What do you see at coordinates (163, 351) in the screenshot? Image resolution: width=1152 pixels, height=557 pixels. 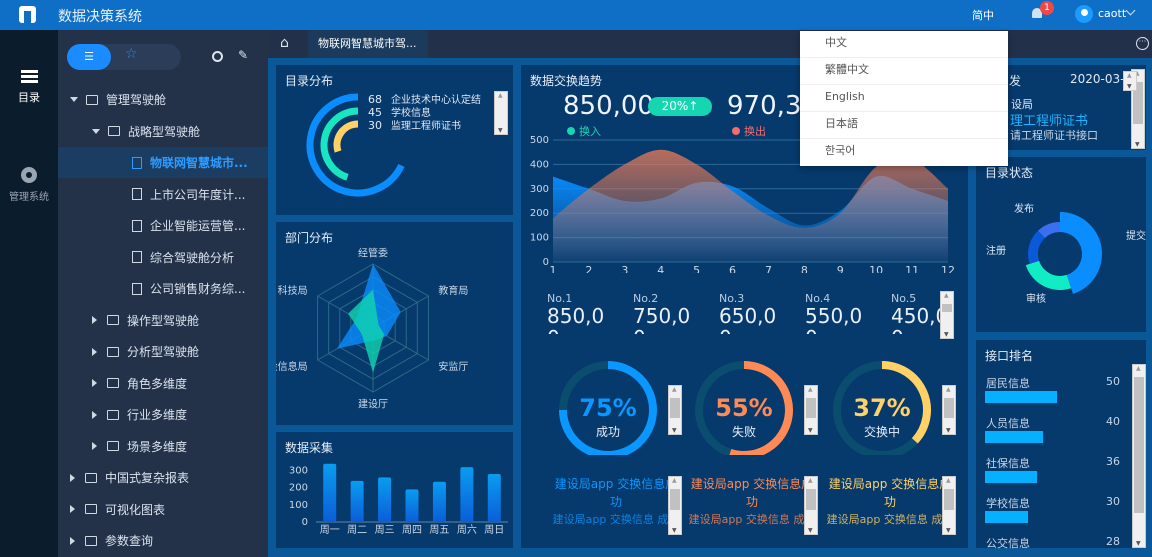 I see `tree-item: 分析型驾驶舱` at bounding box center [163, 351].